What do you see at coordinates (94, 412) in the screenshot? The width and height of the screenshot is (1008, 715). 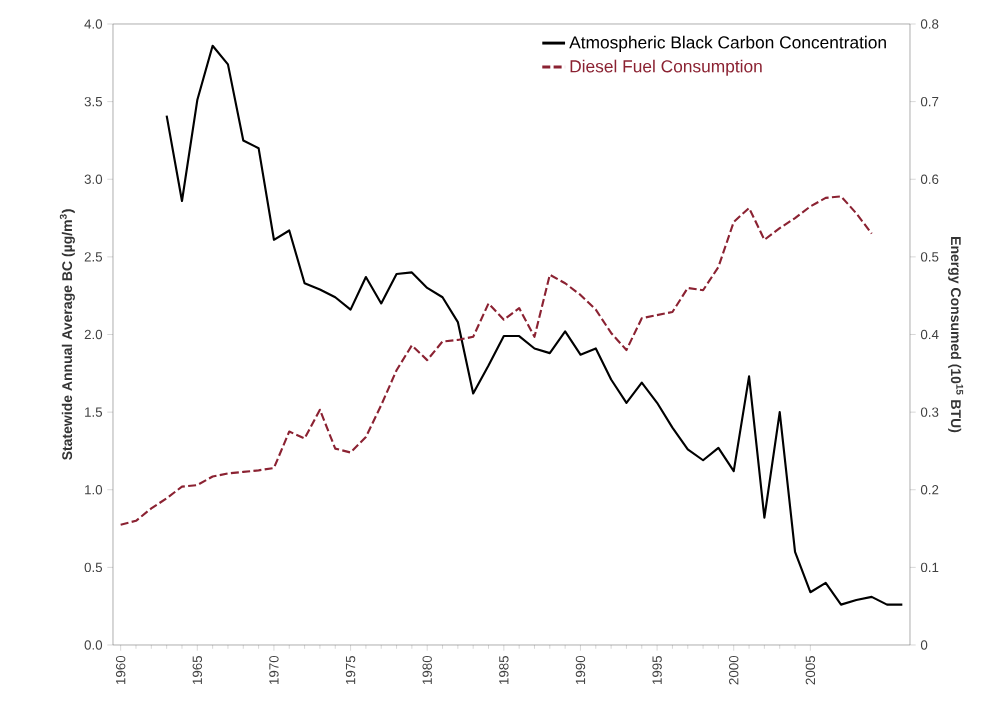 I see `y-tick-label: 1.5` at bounding box center [94, 412].